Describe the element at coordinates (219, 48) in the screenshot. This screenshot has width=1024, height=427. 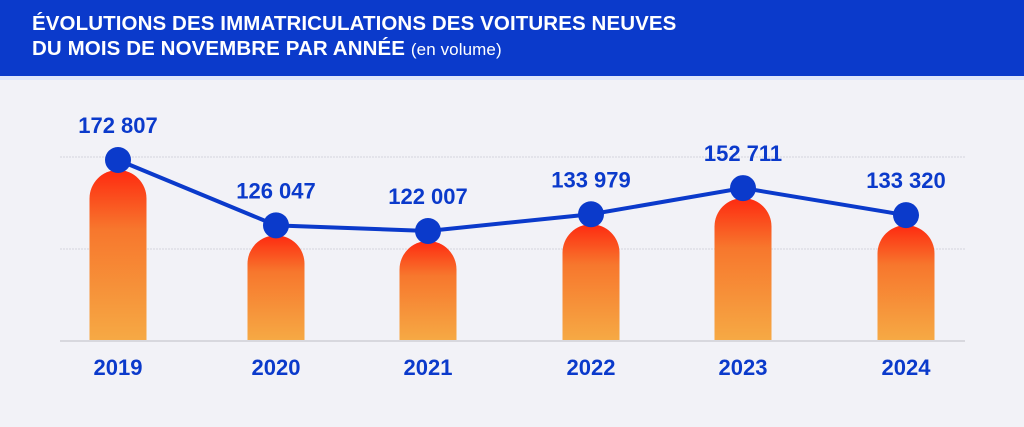
I see `title-line-2: DU MOIS DE NOVEMBRE PAR ANNÉE` at that location.